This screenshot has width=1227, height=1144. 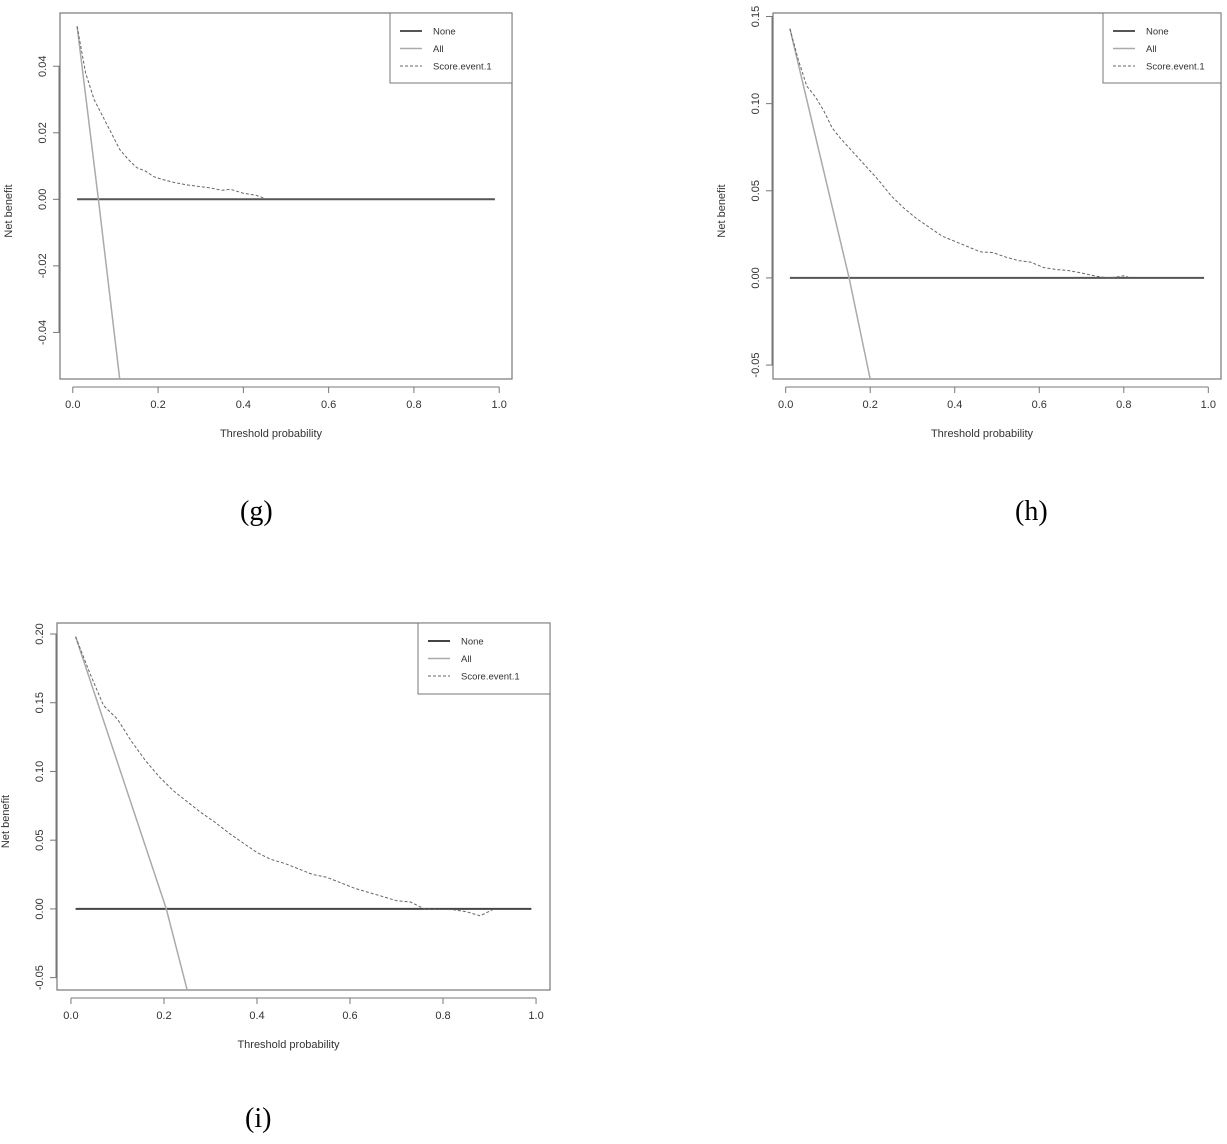 I want to click on y-tick-label: 0.20, so click(x=40, y=633).